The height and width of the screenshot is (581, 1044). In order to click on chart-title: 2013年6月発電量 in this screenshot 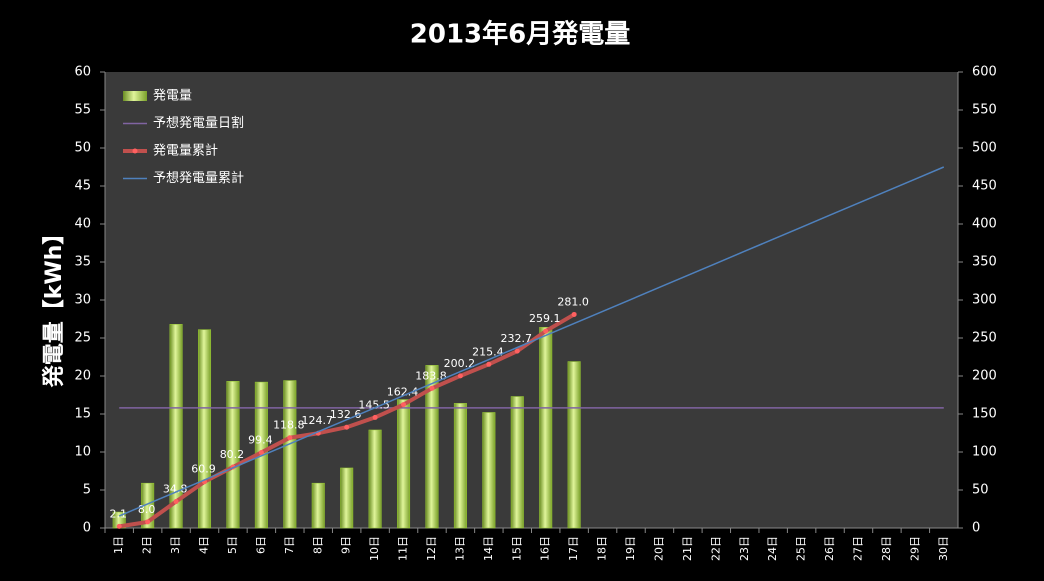, I will do `click(520, 34)`.